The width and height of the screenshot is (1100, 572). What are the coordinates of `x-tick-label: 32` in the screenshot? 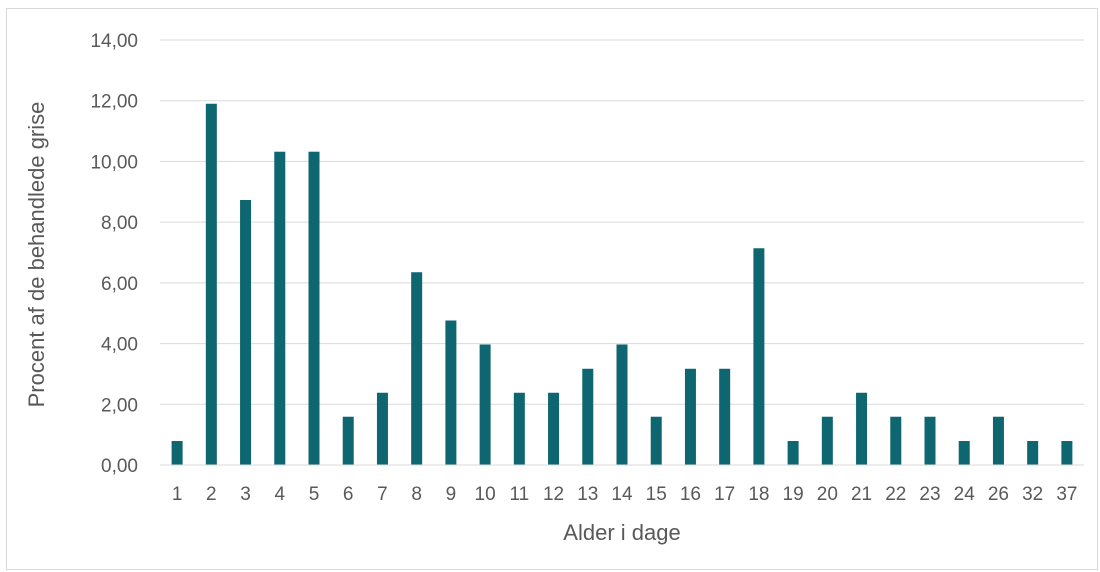 It's located at (1032, 494).